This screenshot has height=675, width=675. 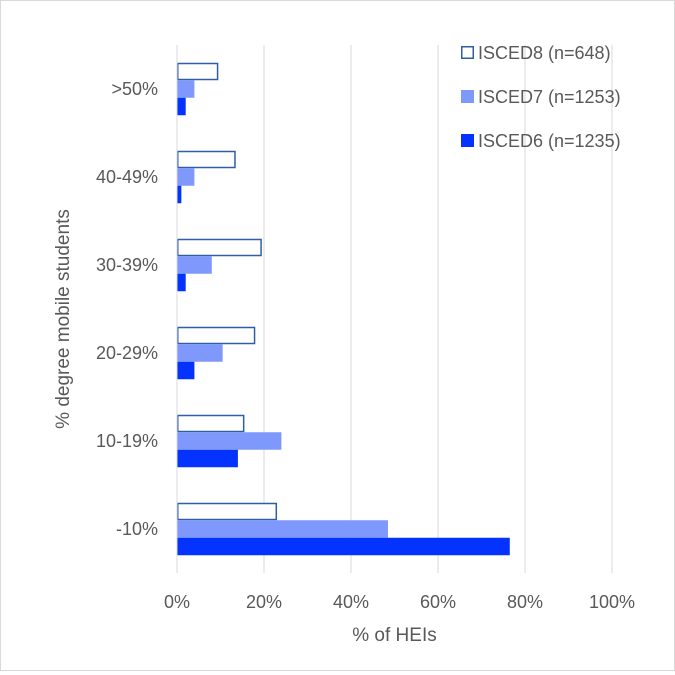 I want to click on category-label: 20-29%, so click(x=127, y=353).